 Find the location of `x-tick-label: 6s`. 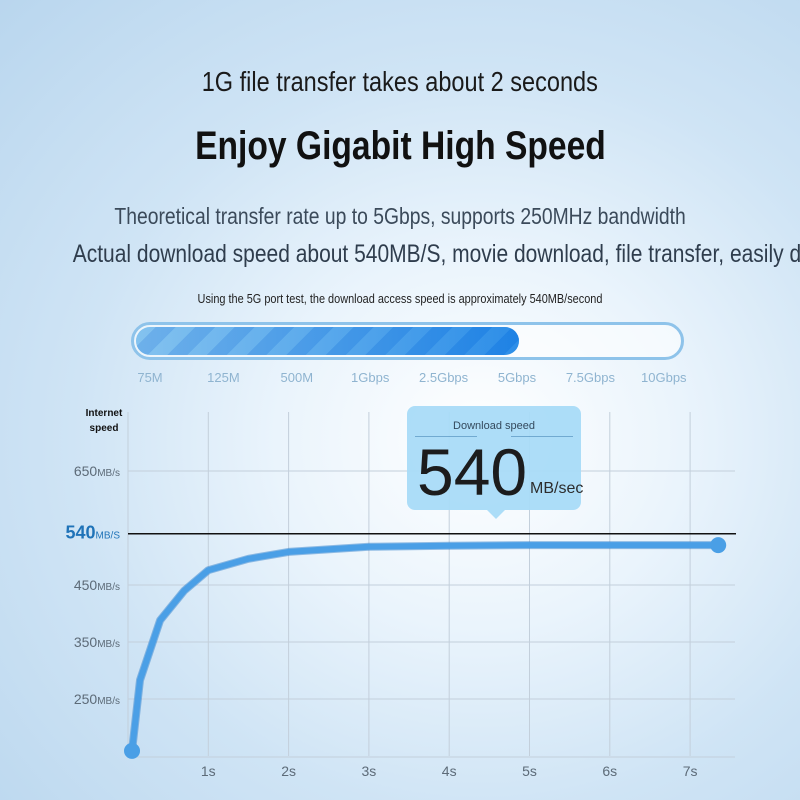

x-tick-label: 6s is located at coordinates (609, 771).